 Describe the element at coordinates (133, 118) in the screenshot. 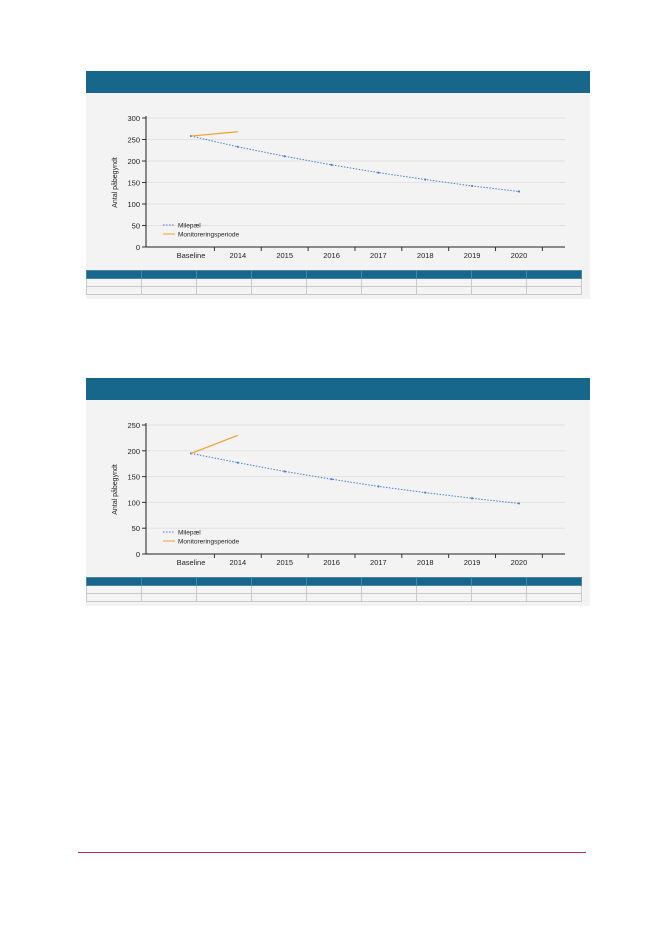

I see `y-tick-label: 300` at that location.